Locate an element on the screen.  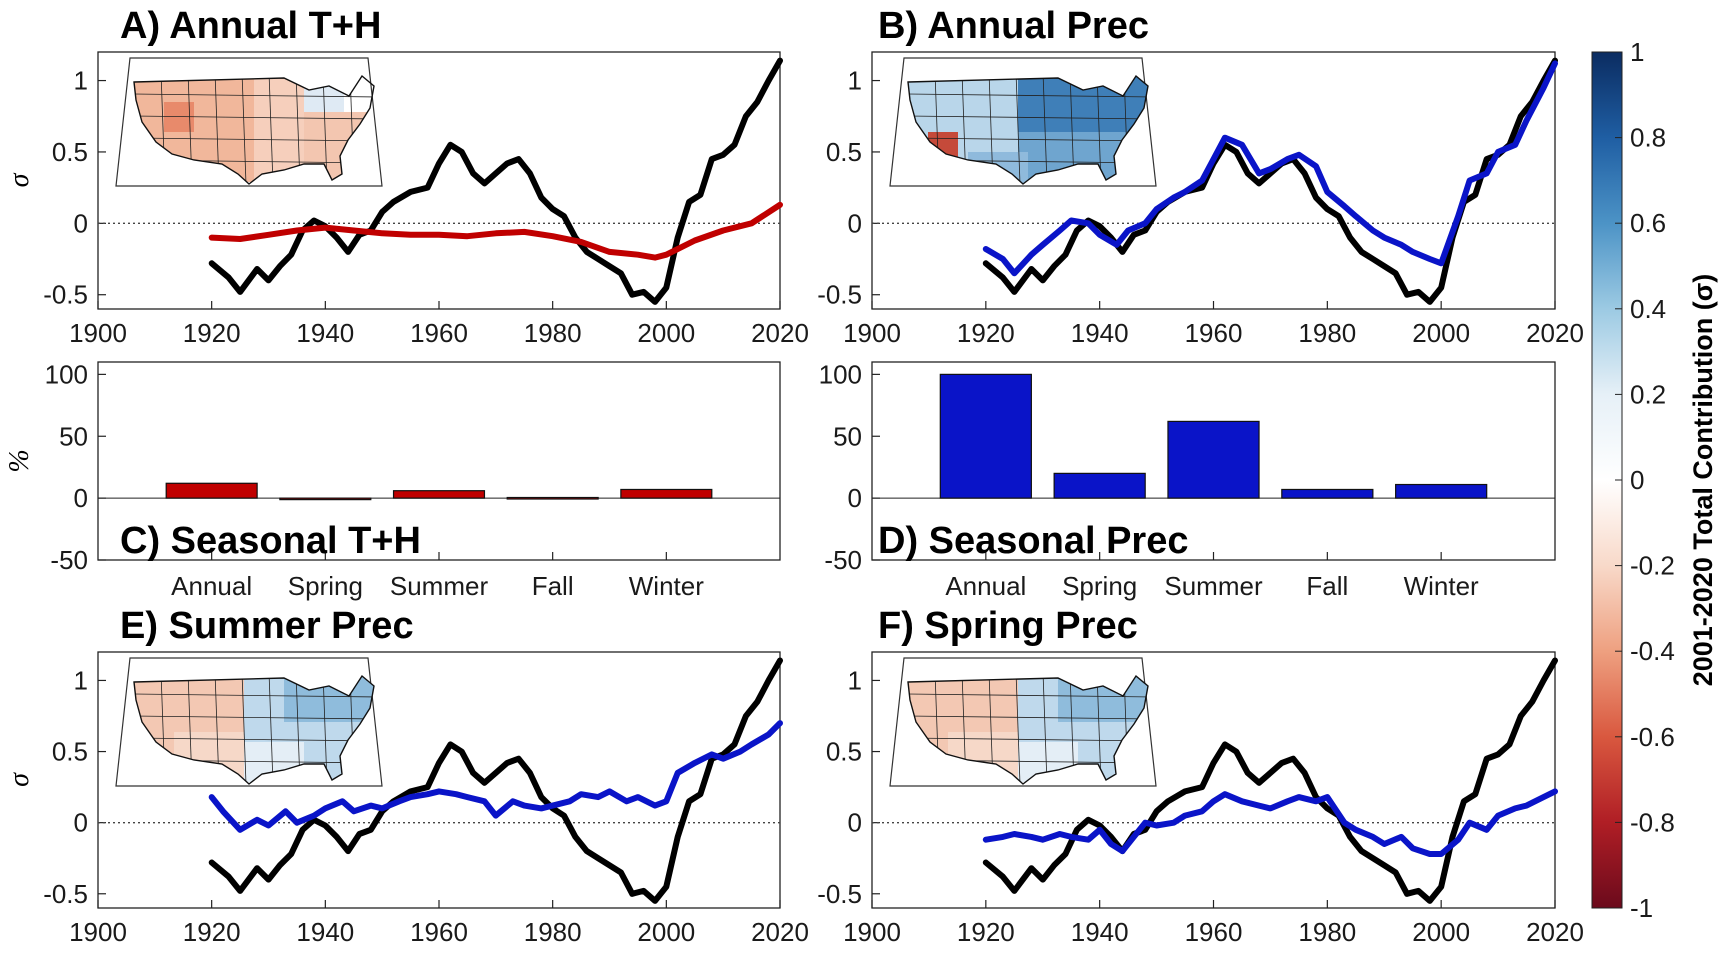
panel-title: A) Annual T+H is located at coordinates (250, 26).